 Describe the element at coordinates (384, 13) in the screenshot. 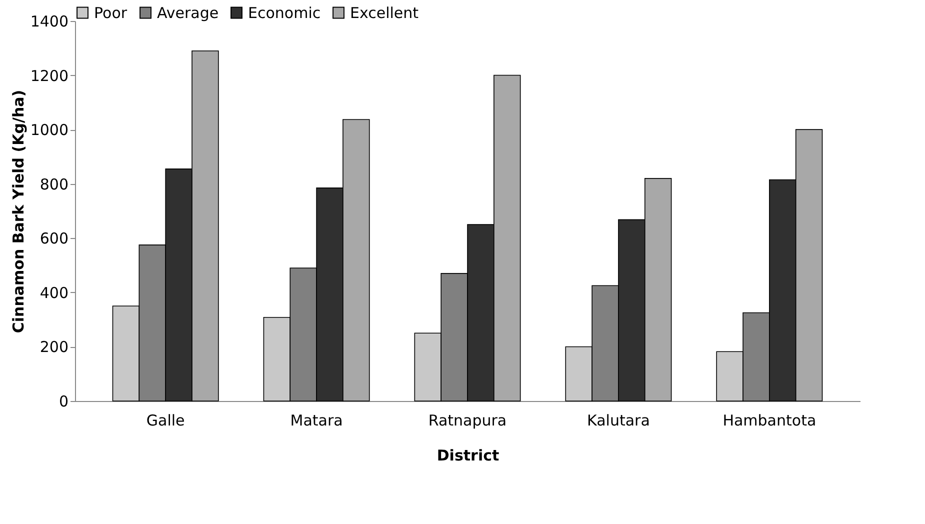

I see `legend-label: Excellent` at that location.